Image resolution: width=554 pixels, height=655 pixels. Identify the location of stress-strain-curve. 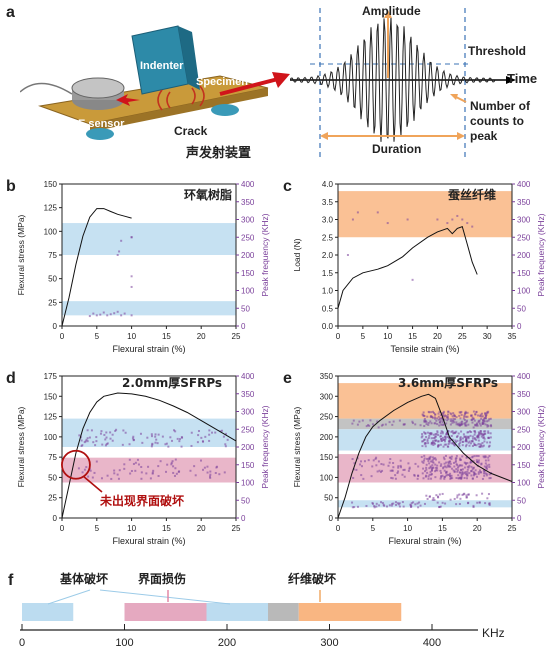
(96, 267).